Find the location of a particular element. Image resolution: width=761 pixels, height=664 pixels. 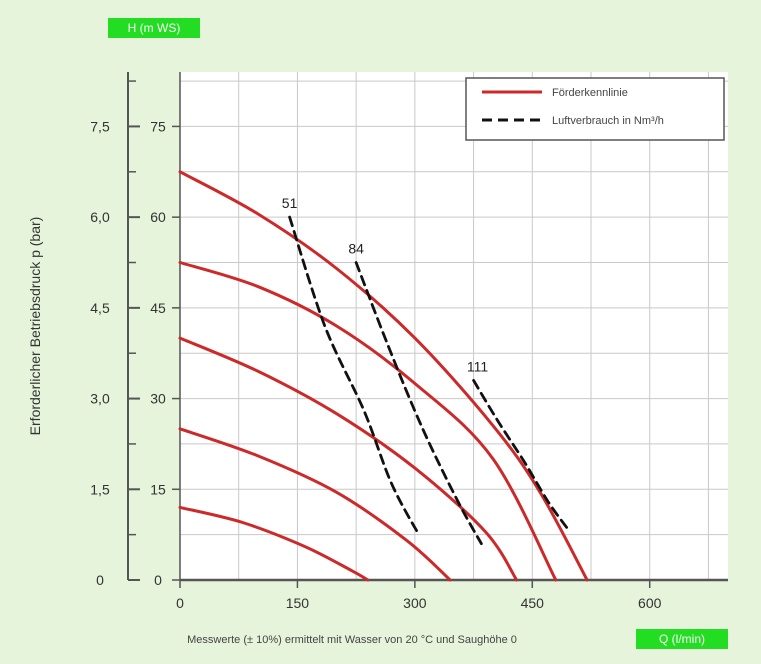

air-consumption-annotation: 51 is located at coordinates (290, 203).